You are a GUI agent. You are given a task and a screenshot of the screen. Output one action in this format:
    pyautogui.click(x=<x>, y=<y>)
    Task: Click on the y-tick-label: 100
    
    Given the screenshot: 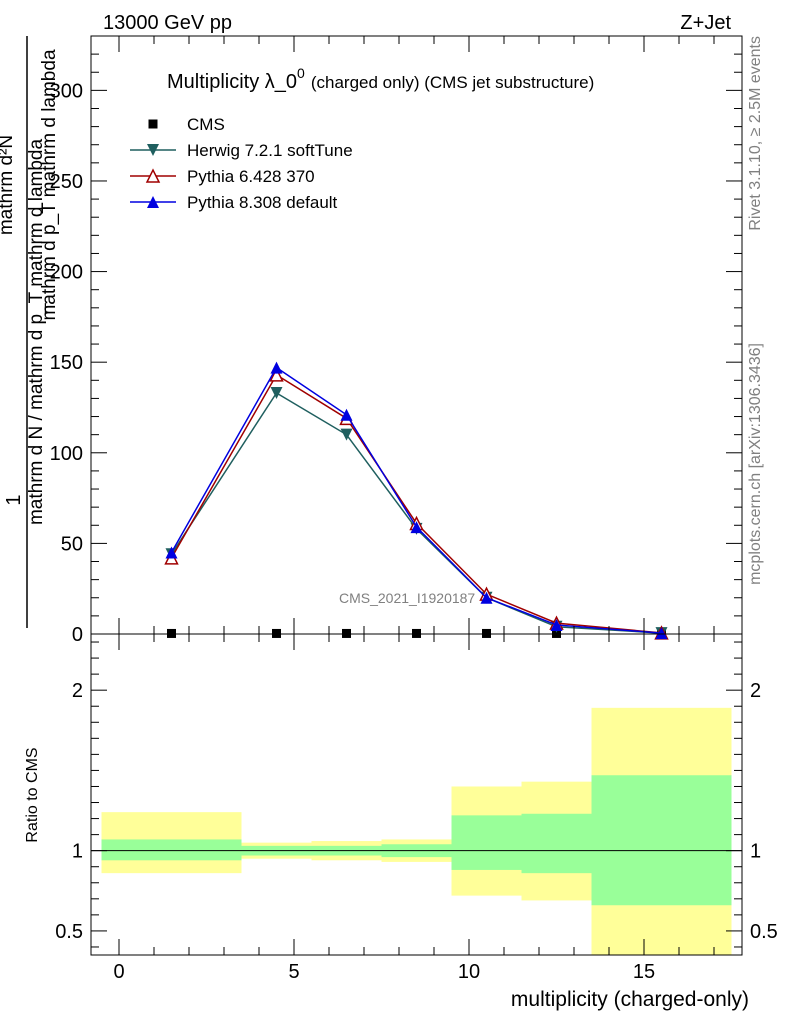 What is the action you would take?
    pyautogui.click(x=66, y=454)
    